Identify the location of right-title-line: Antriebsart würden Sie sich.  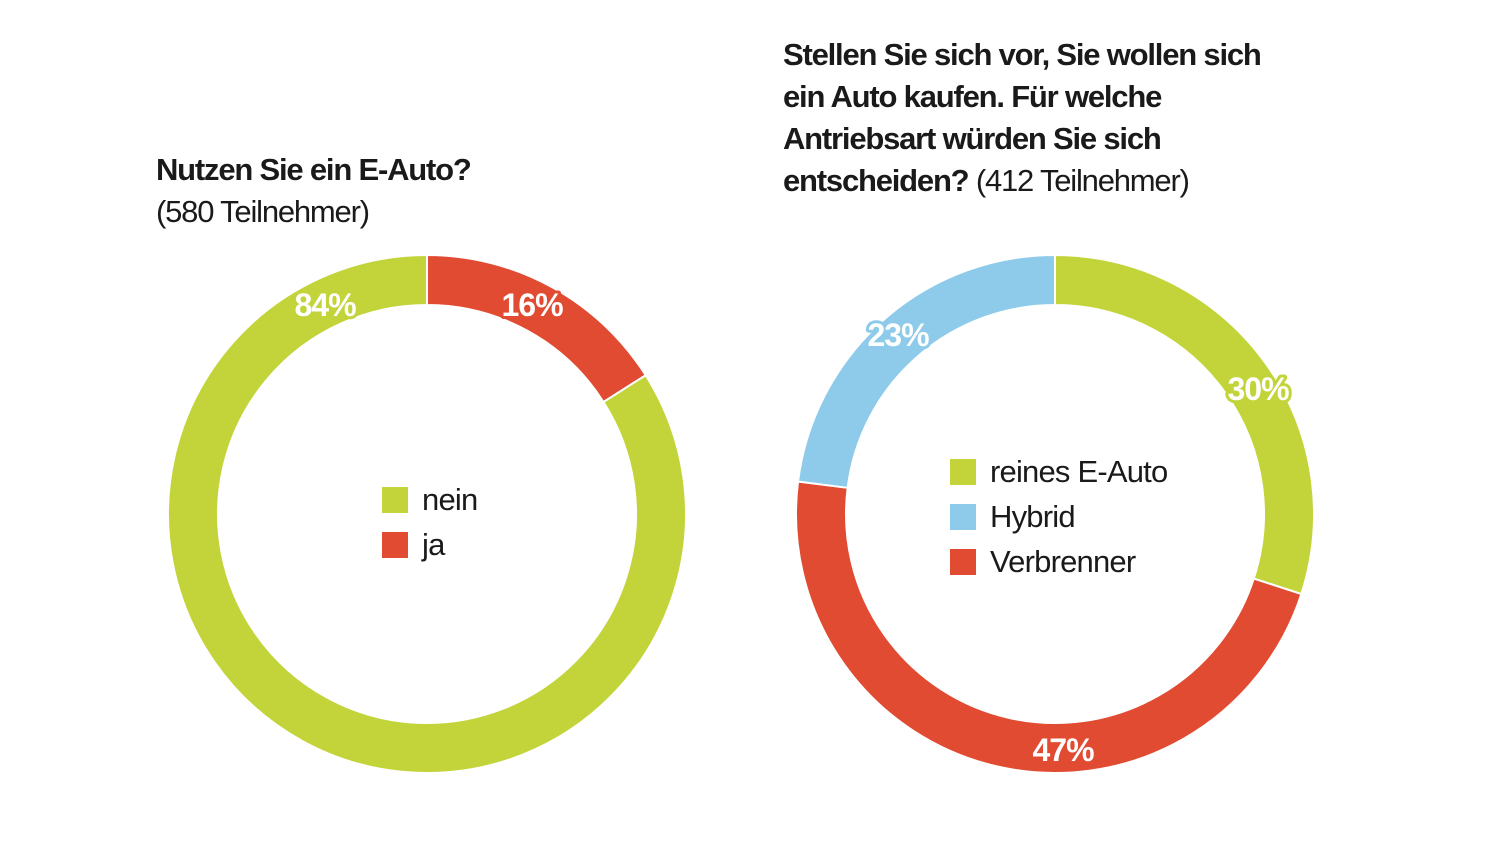
(972, 138).